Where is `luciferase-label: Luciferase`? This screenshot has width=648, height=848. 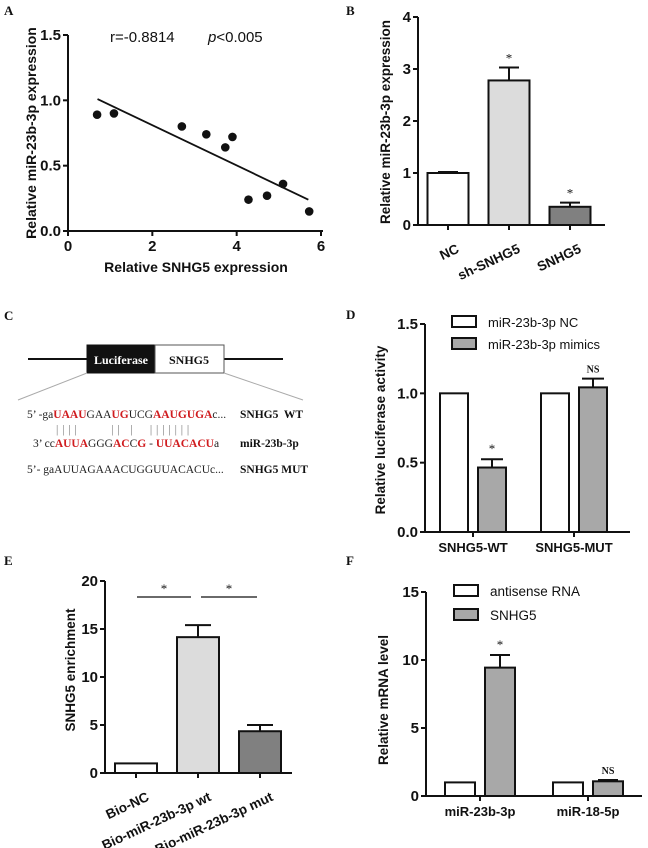
luciferase-label: Luciferase is located at coordinates (121, 360).